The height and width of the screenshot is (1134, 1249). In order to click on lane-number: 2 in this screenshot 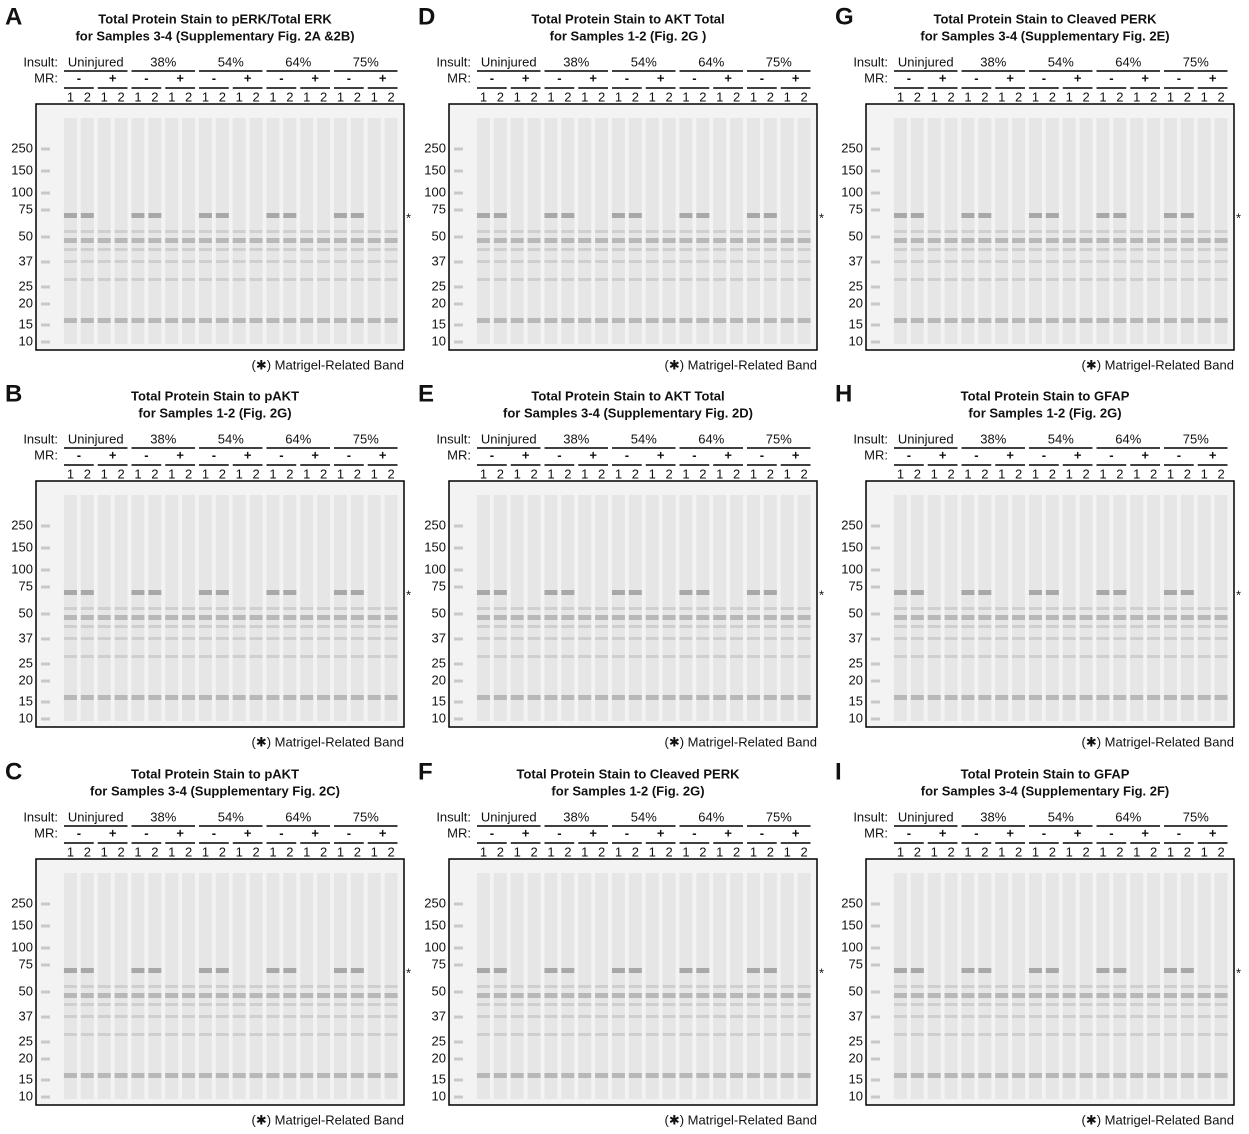, I will do `click(567, 96)`.